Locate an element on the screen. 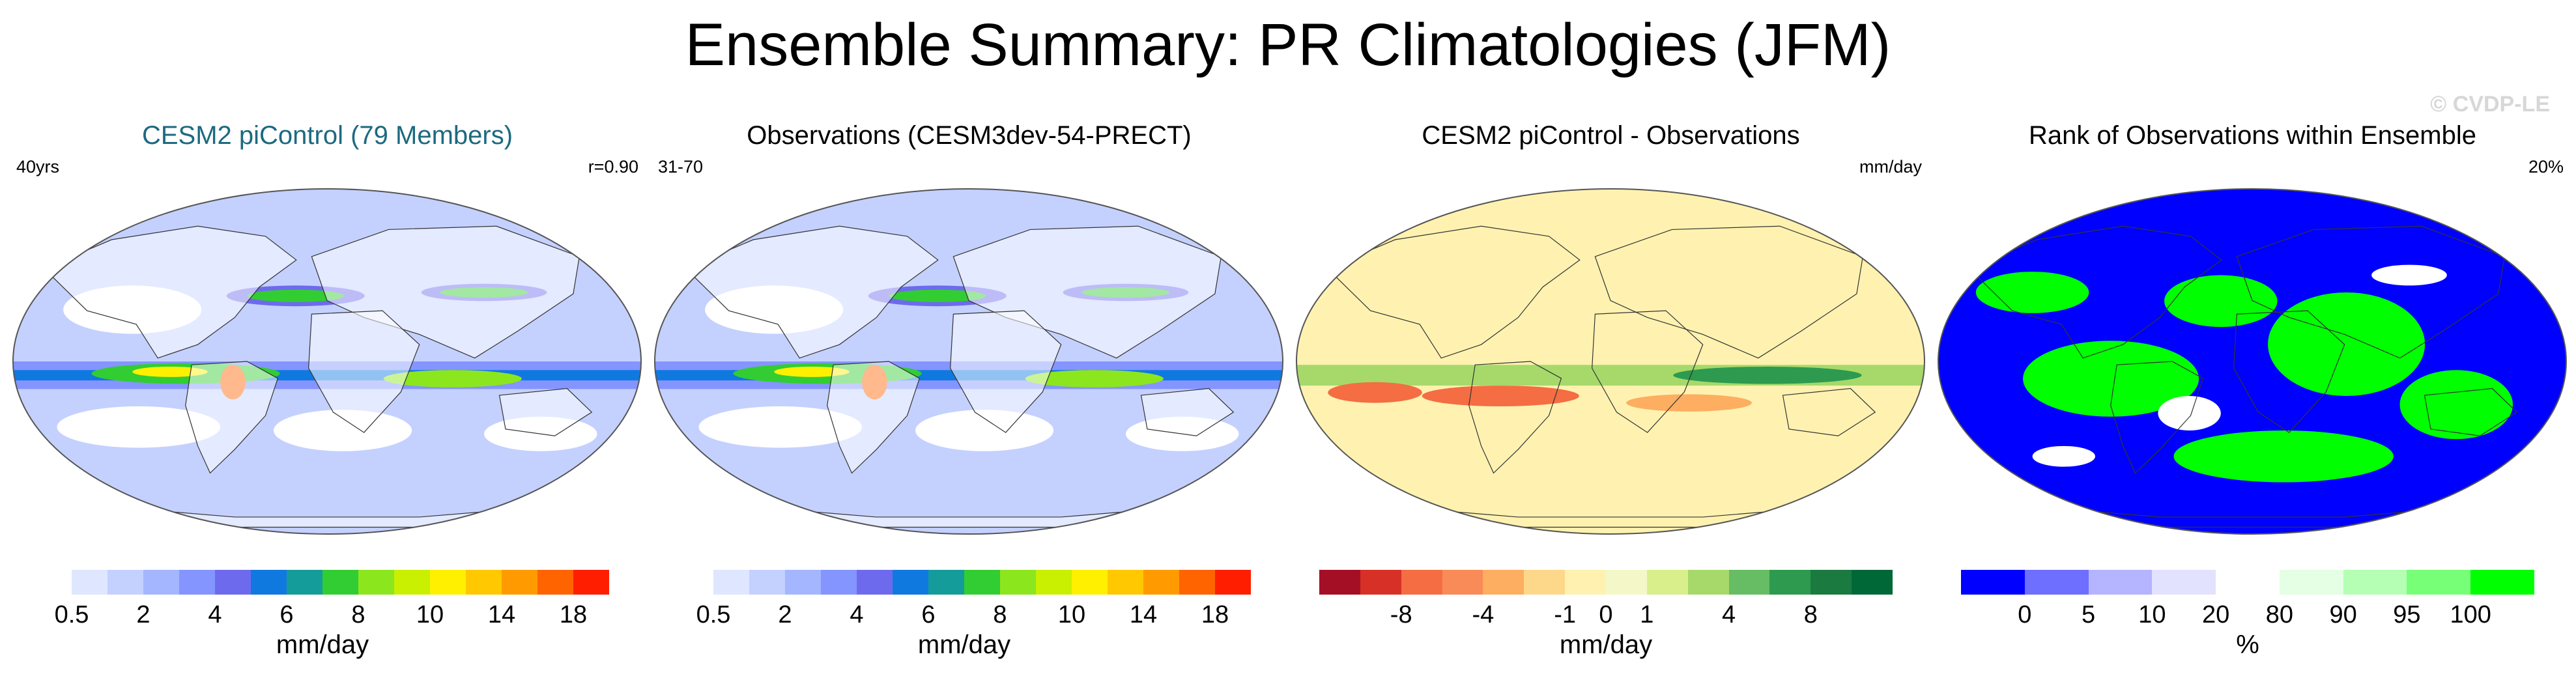 The image size is (2576, 676). colorbar-tick-label: 90 is located at coordinates (2343, 614).